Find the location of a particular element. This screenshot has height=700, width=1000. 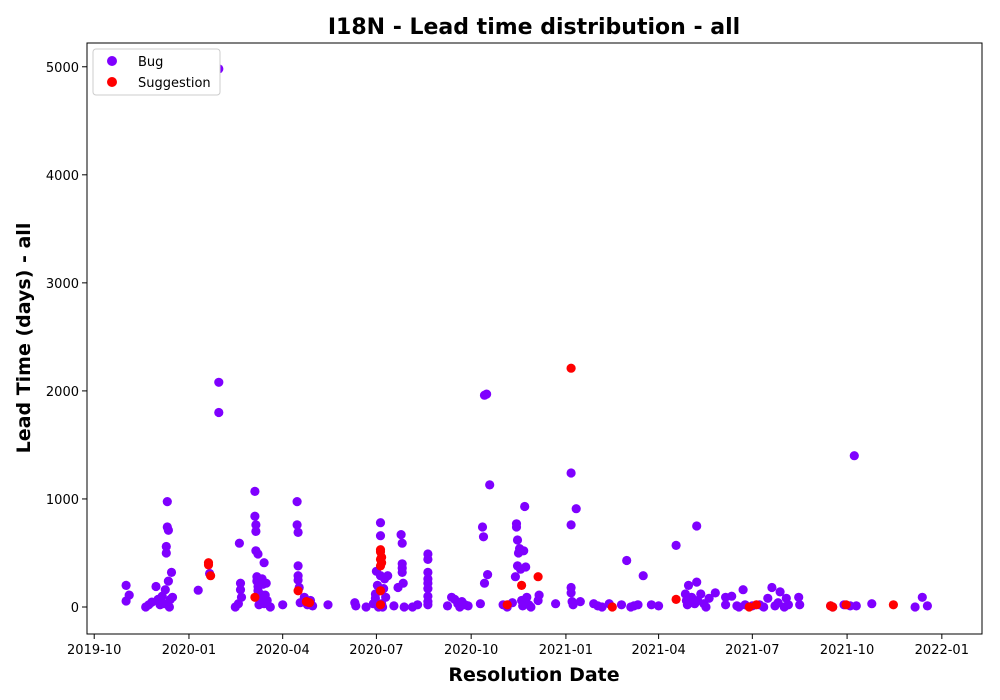

x-tick-label: 2021-01 is located at coordinates (566, 650).